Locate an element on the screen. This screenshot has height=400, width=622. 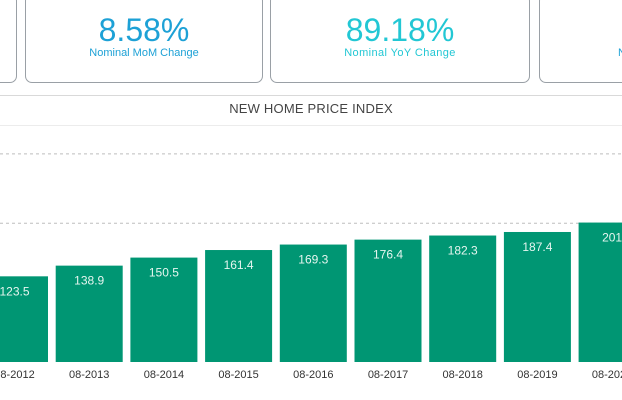
kpi-yoy-value: 89.18% is located at coordinates (400, 30).